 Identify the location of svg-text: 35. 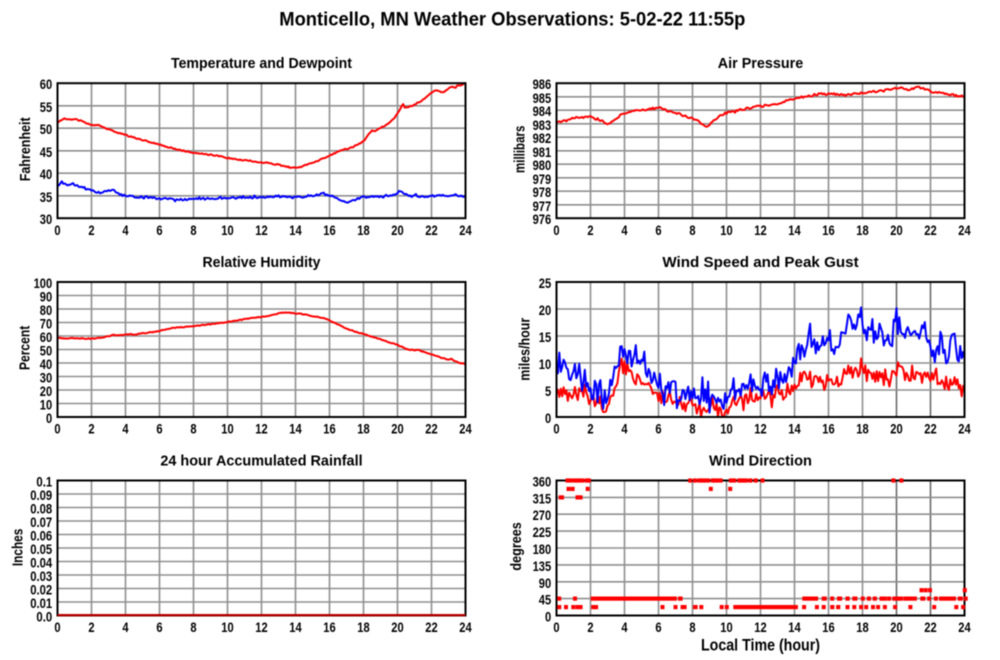
(46, 197).